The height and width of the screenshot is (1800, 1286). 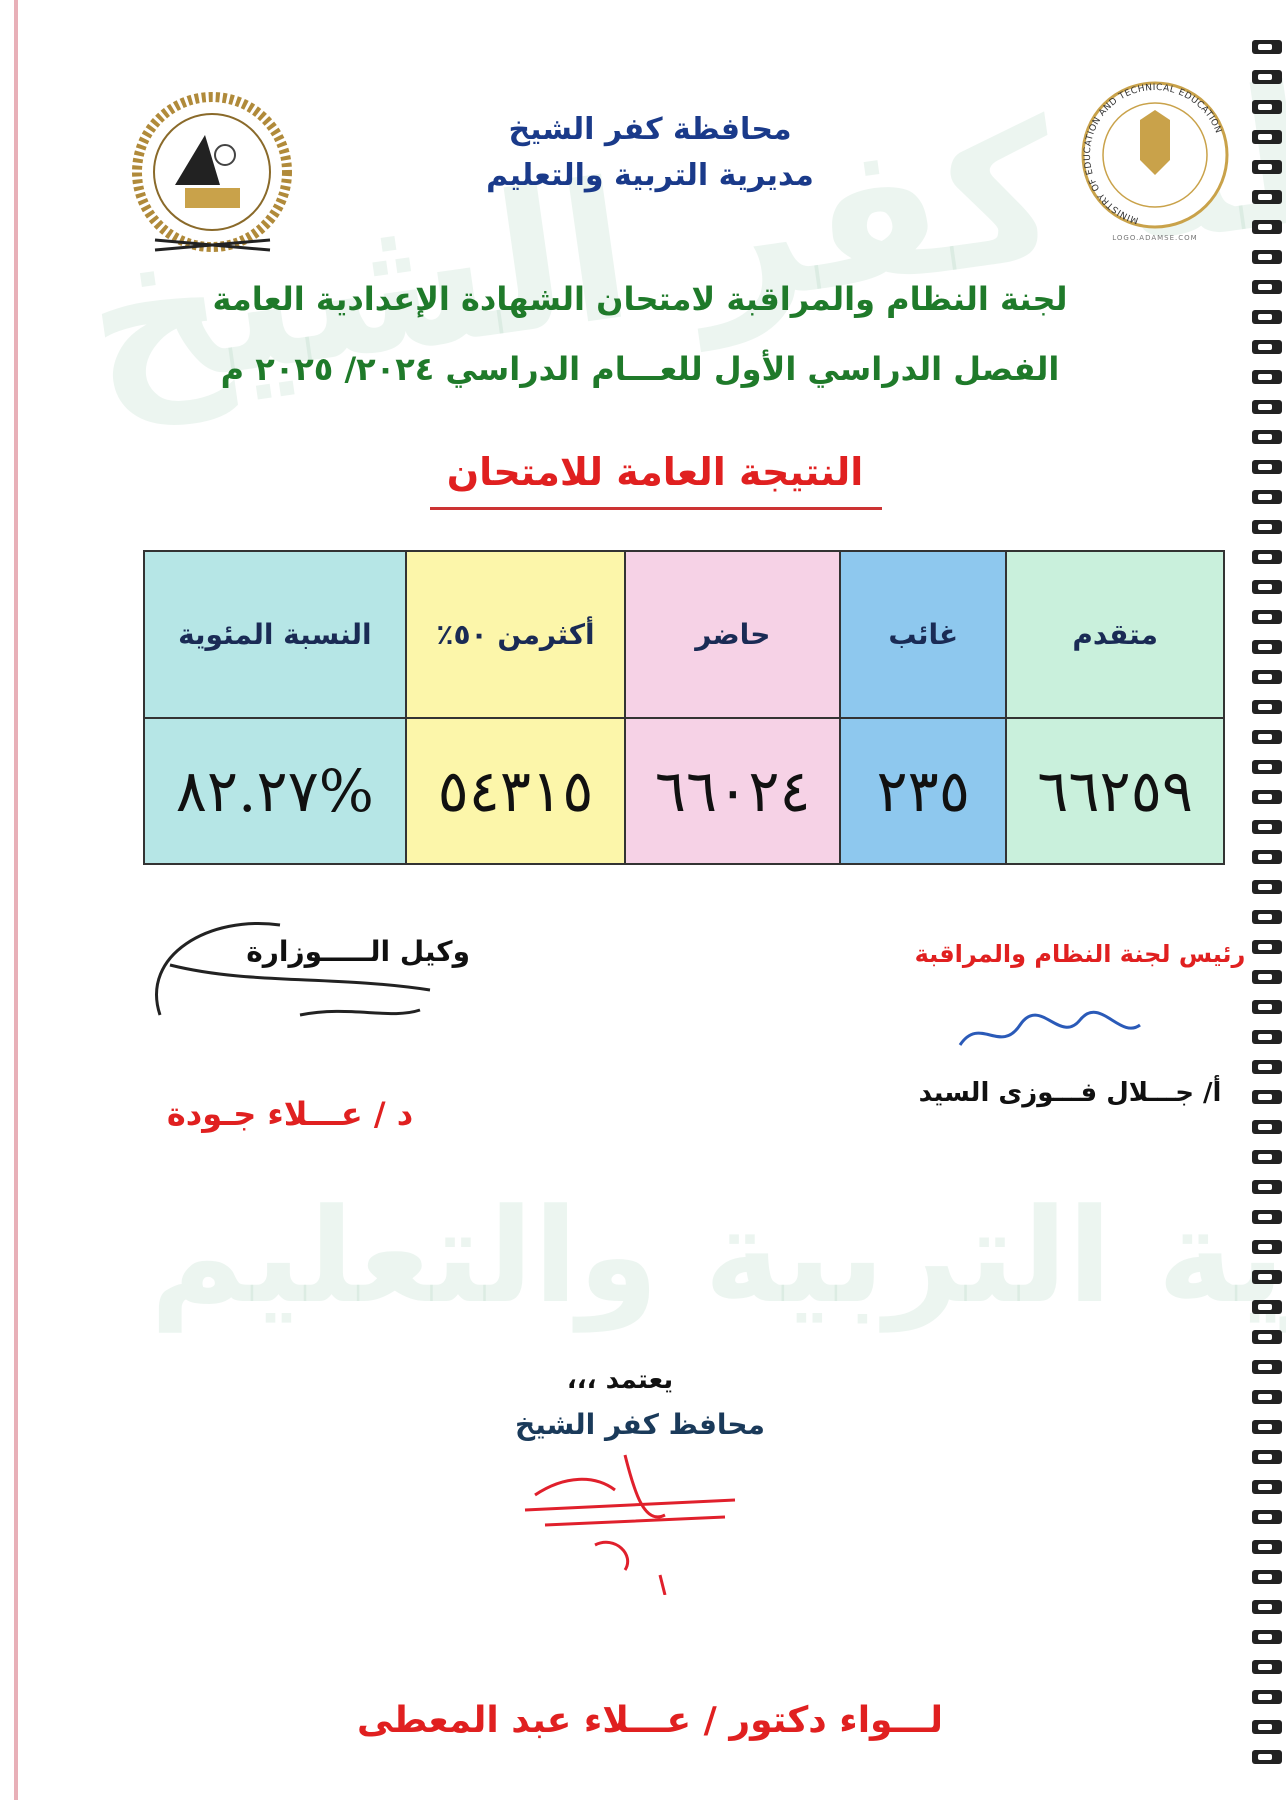 What do you see at coordinates (923, 634) in the screenshot?
I see `header-cell: غائب` at bounding box center [923, 634].